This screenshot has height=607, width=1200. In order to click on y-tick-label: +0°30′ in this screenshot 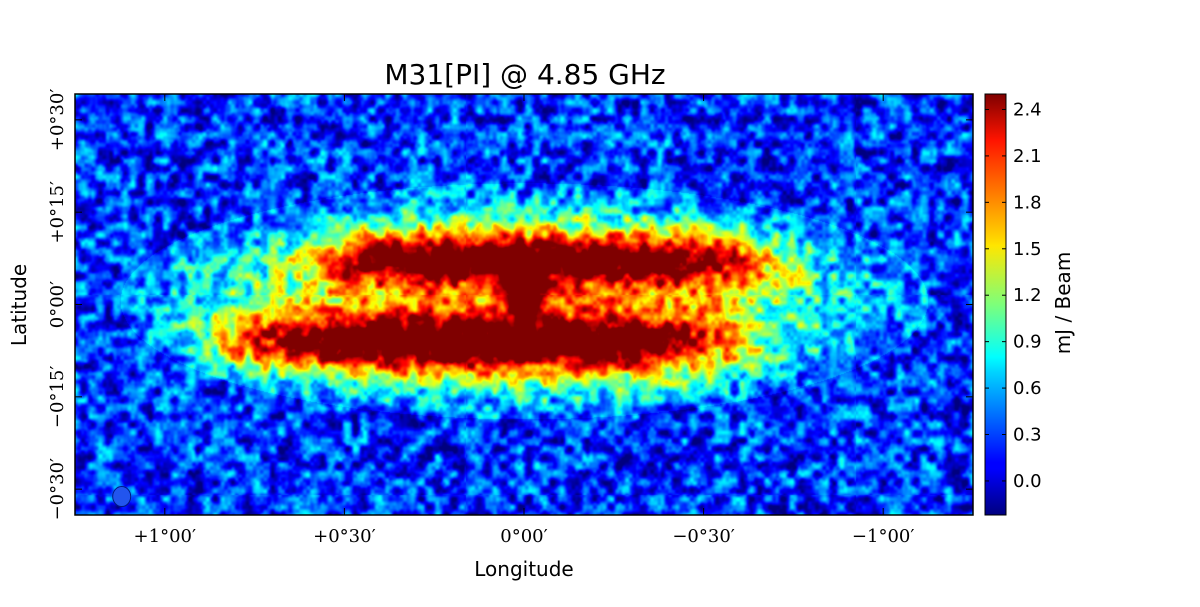, I will do `click(57, 120)`.